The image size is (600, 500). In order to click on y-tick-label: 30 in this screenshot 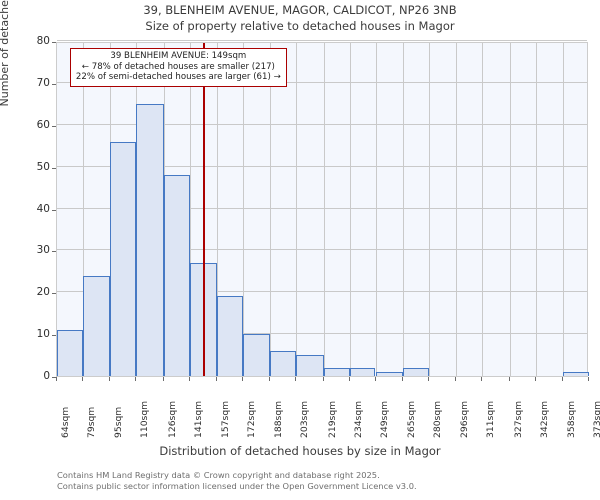, I will do `click(43, 250)`.